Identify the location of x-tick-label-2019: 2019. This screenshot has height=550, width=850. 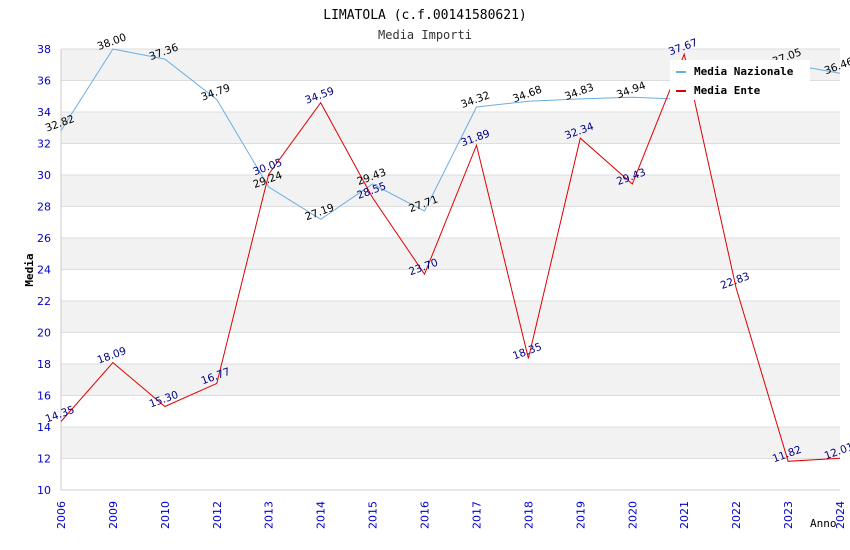
(580, 515).